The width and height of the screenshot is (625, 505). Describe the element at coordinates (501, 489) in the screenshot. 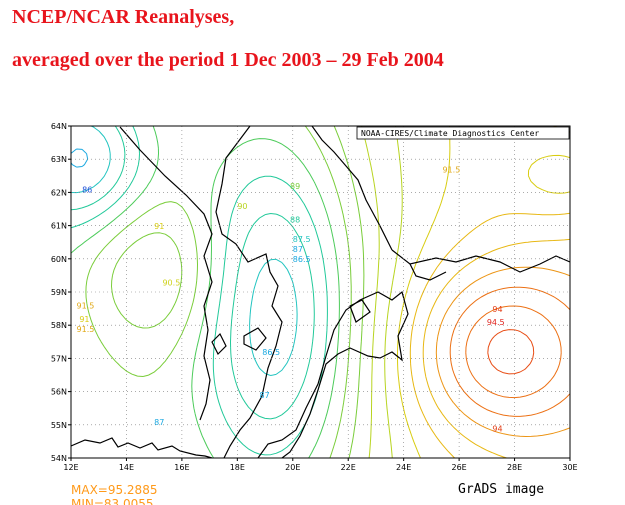

I see `grads-image-label: GrADS image` at that location.